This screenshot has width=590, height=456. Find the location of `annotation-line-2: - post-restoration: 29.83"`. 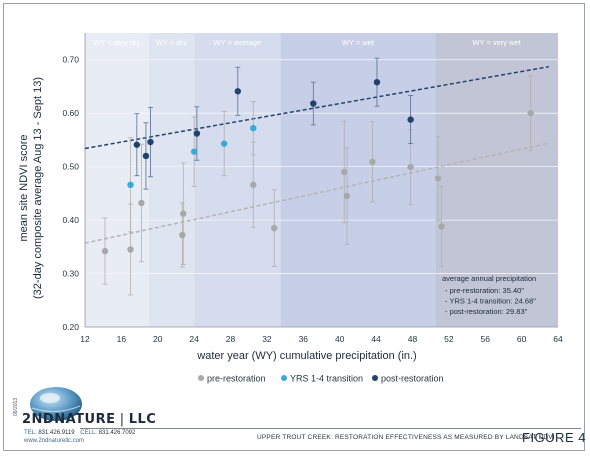

annotation-line-2: - post-restoration: 29.83" is located at coordinates (486, 311).